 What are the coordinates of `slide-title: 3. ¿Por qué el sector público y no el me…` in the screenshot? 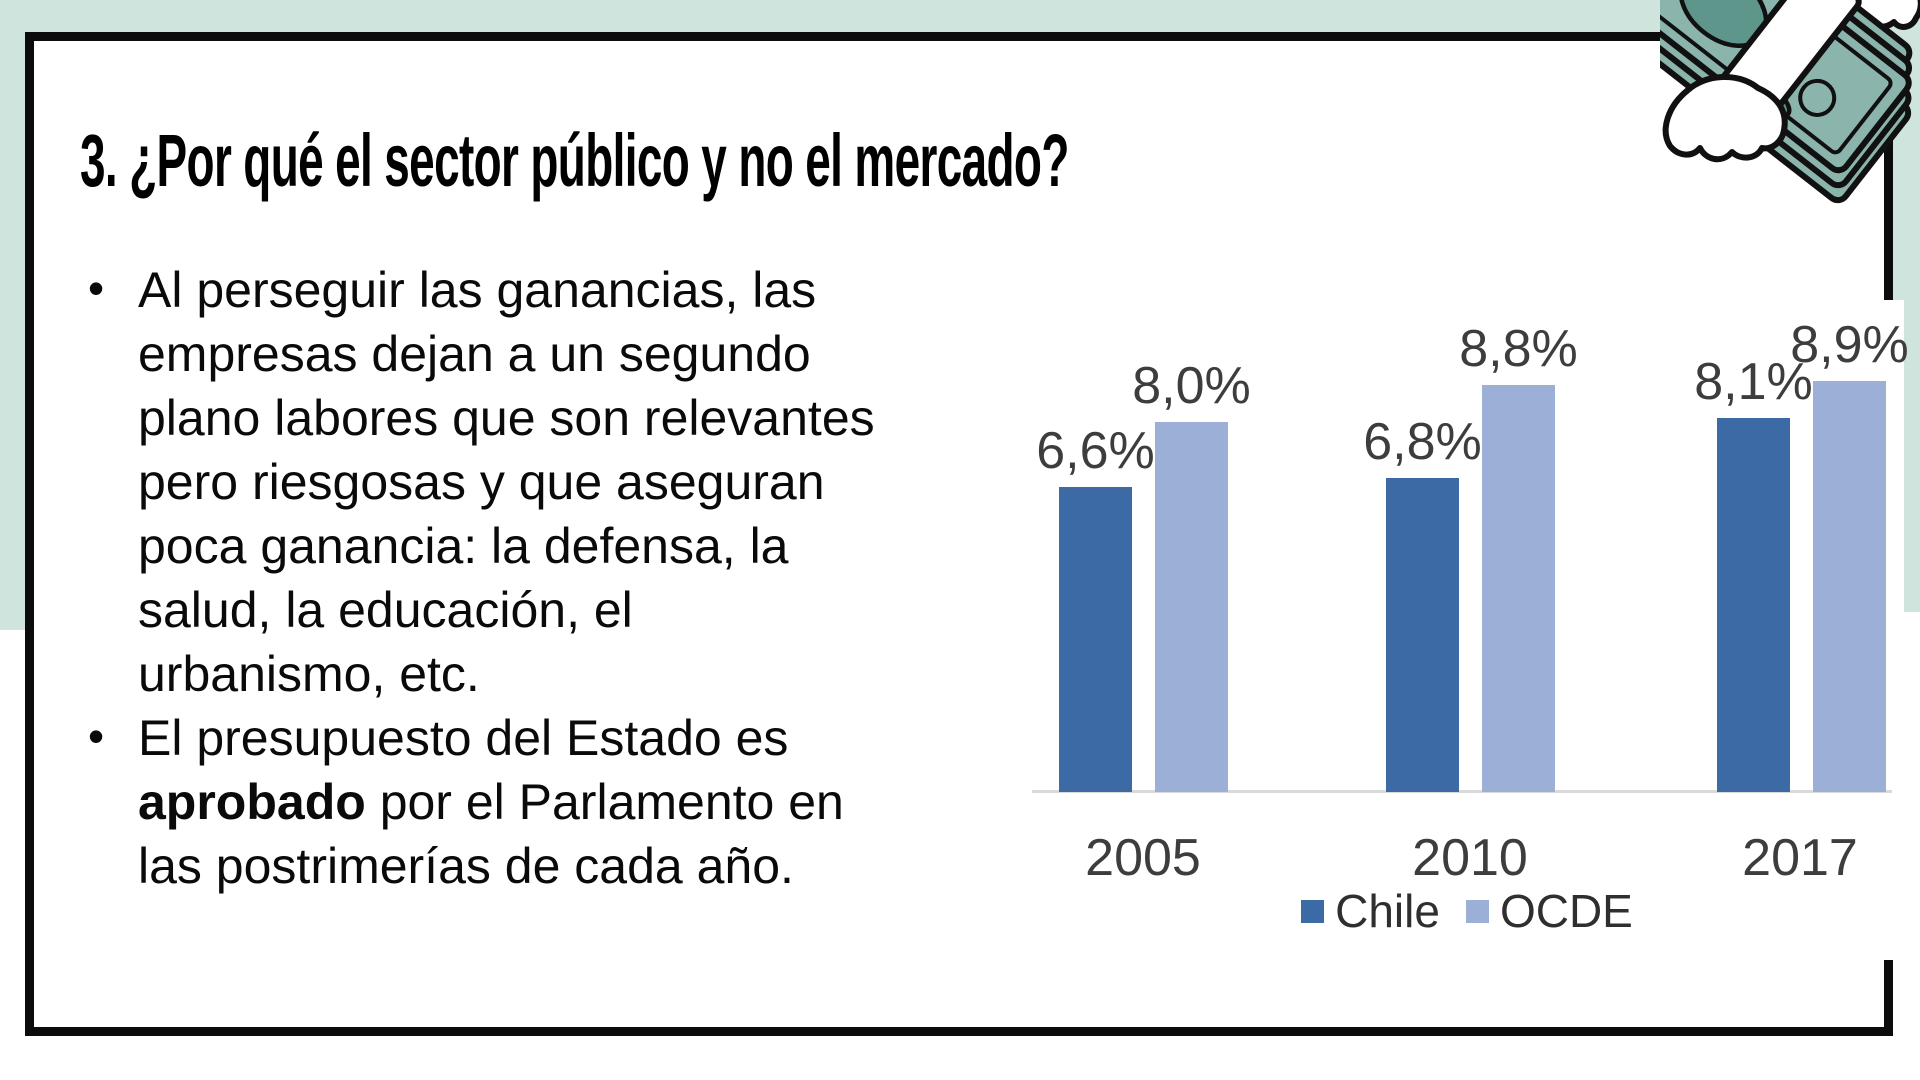 It's located at (574, 160).